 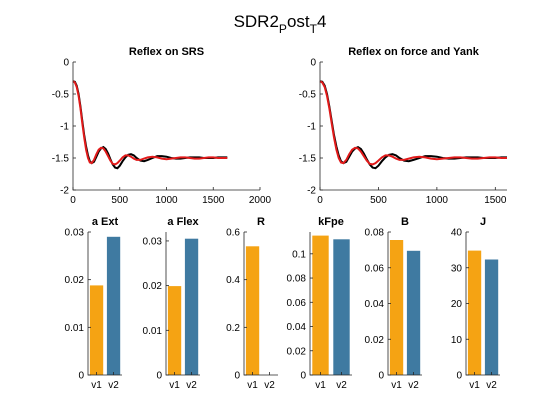 What do you see at coordinates (233, 328) in the screenshot?
I see `y-tick-label: 0.2` at bounding box center [233, 328].